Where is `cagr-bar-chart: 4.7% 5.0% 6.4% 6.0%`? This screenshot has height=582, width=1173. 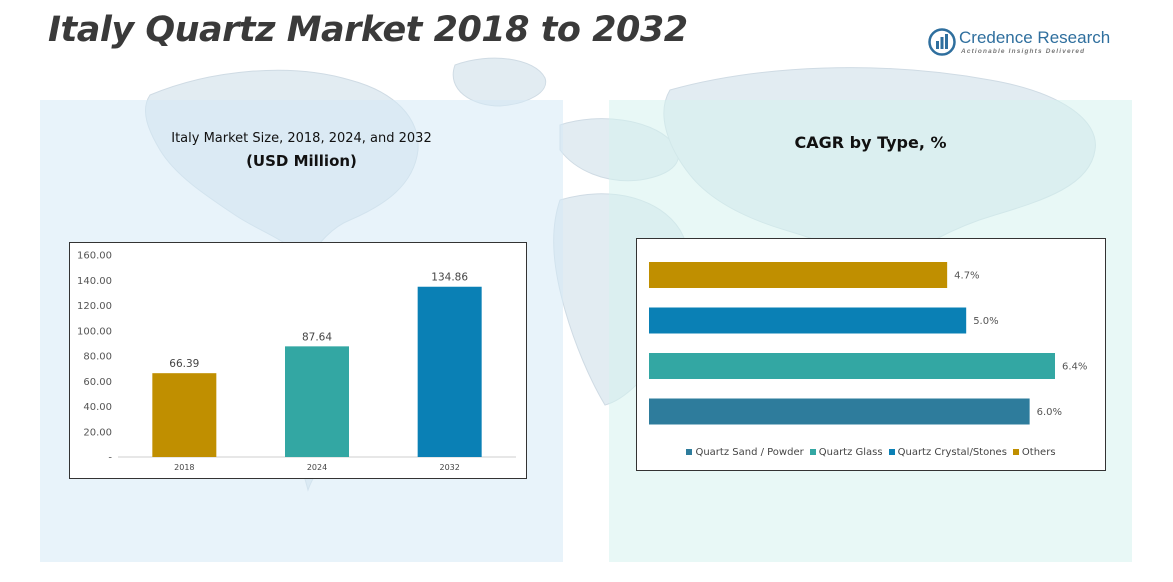 cagr-bar-chart: 4.7% 5.0% 6.4% 6.0% is located at coordinates (868, 343).